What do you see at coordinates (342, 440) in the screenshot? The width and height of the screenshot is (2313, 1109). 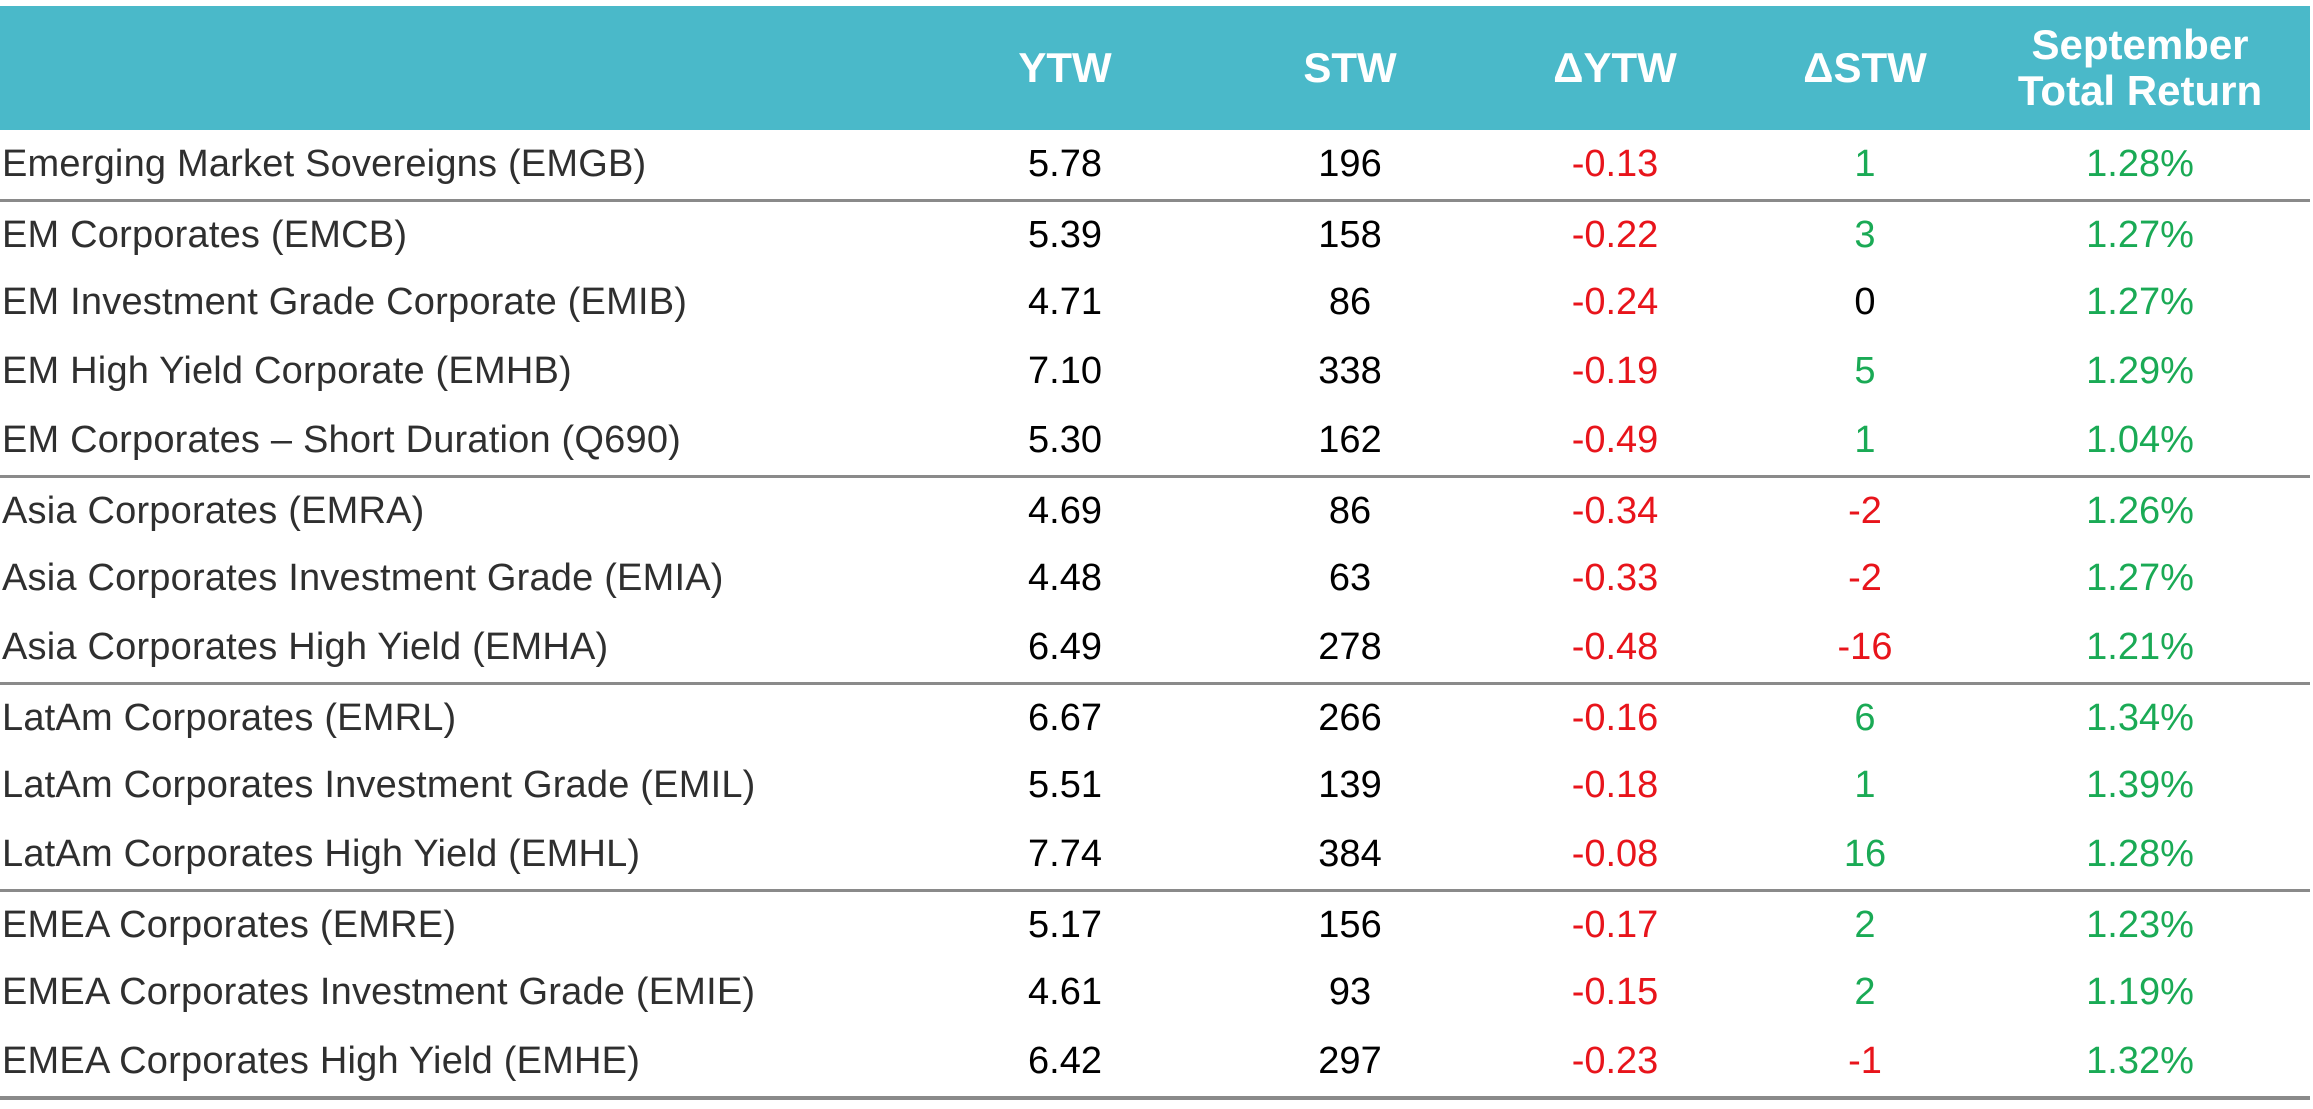 I see `row-name: EM Corporates – Short Duration (Q690)` at bounding box center [342, 440].